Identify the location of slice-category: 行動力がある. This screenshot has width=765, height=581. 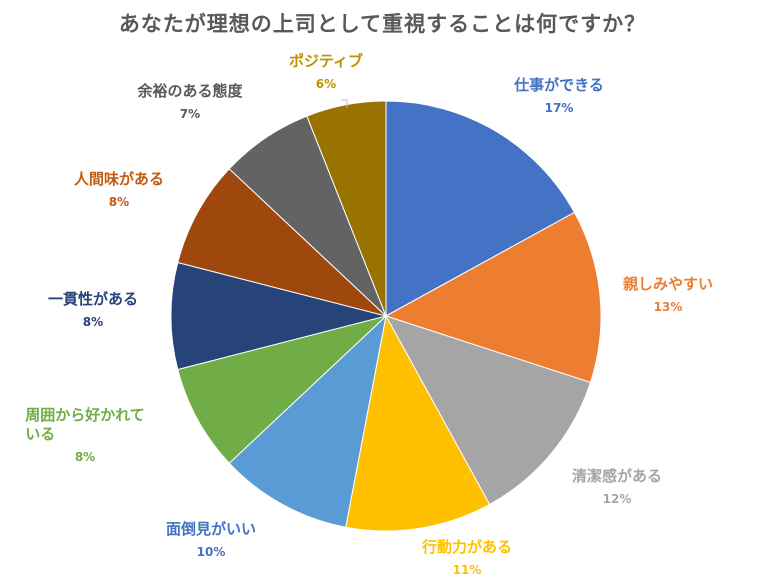
(467, 547).